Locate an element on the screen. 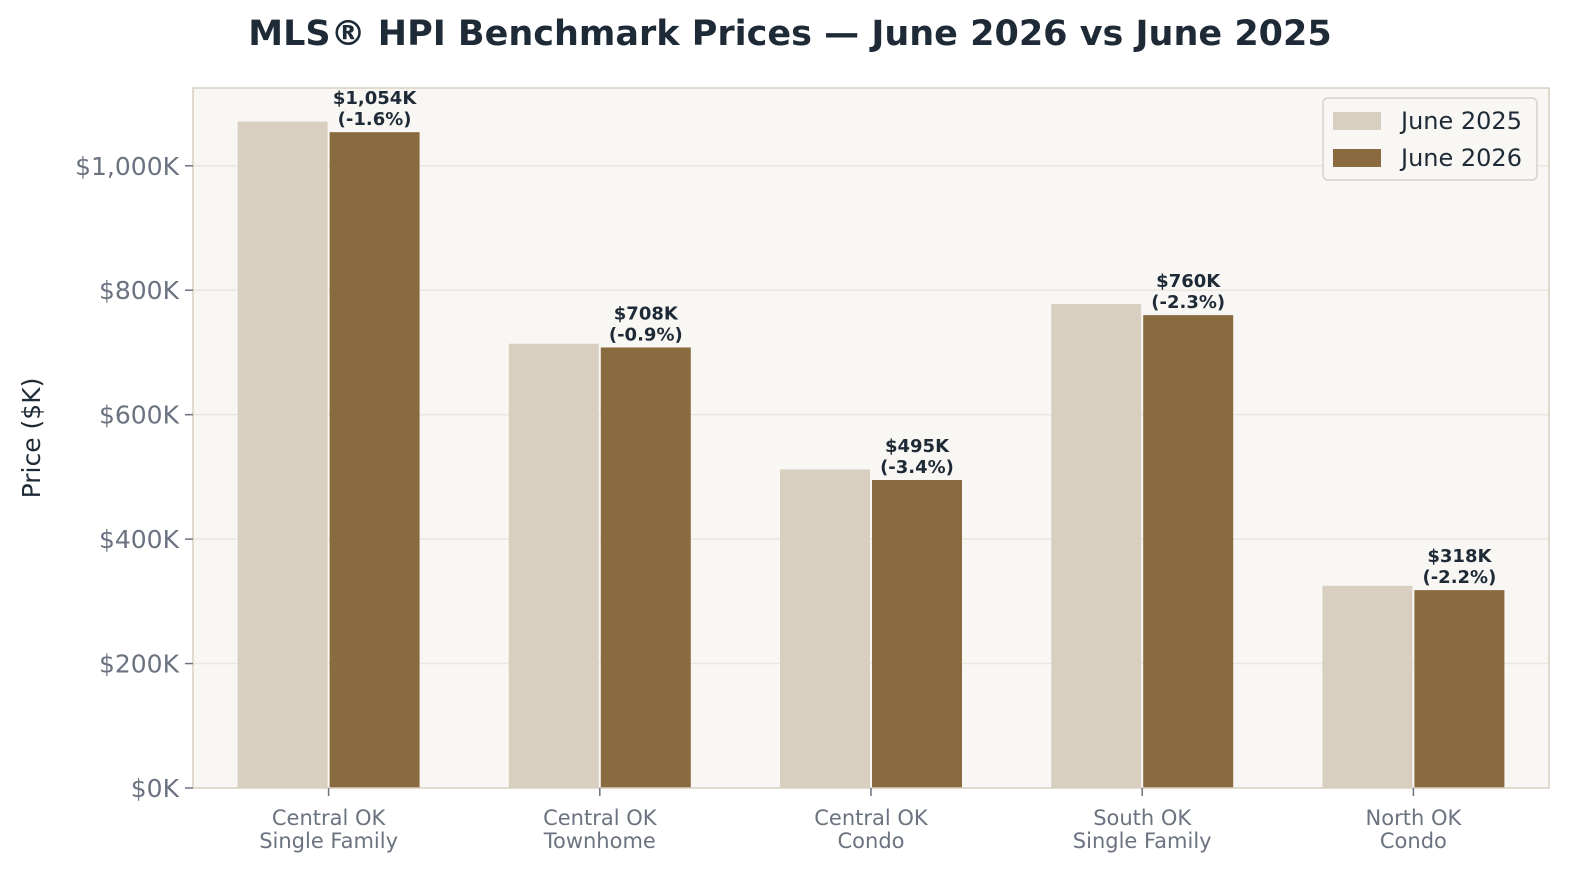  y-axis-title: Price ($K) is located at coordinates (31, 438).